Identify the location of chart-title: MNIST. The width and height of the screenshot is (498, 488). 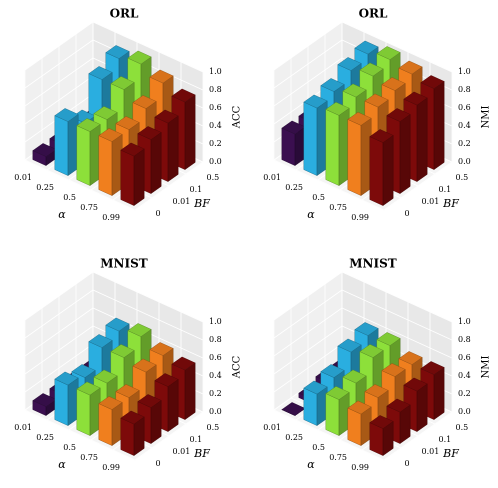
(124, 264).